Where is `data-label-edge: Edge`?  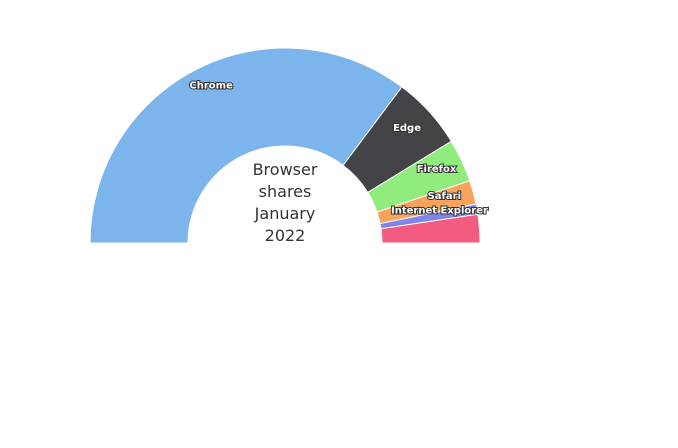 data-label-edge: Edge is located at coordinates (407, 128).